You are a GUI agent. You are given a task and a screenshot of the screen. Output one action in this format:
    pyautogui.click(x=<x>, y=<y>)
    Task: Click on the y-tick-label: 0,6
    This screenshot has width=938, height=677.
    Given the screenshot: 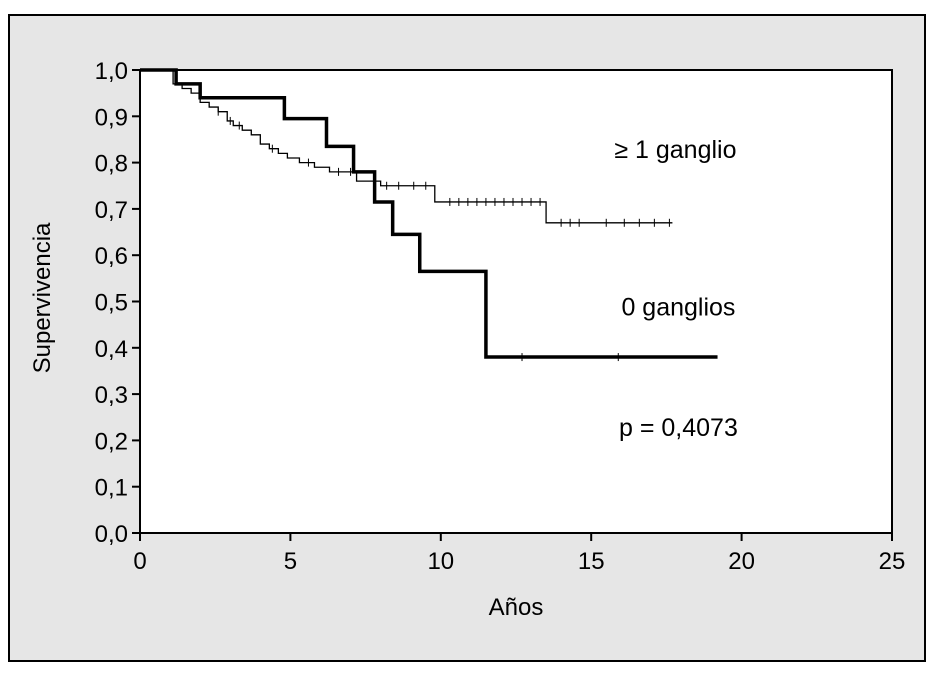 What is the action you would take?
    pyautogui.click(x=111, y=256)
    